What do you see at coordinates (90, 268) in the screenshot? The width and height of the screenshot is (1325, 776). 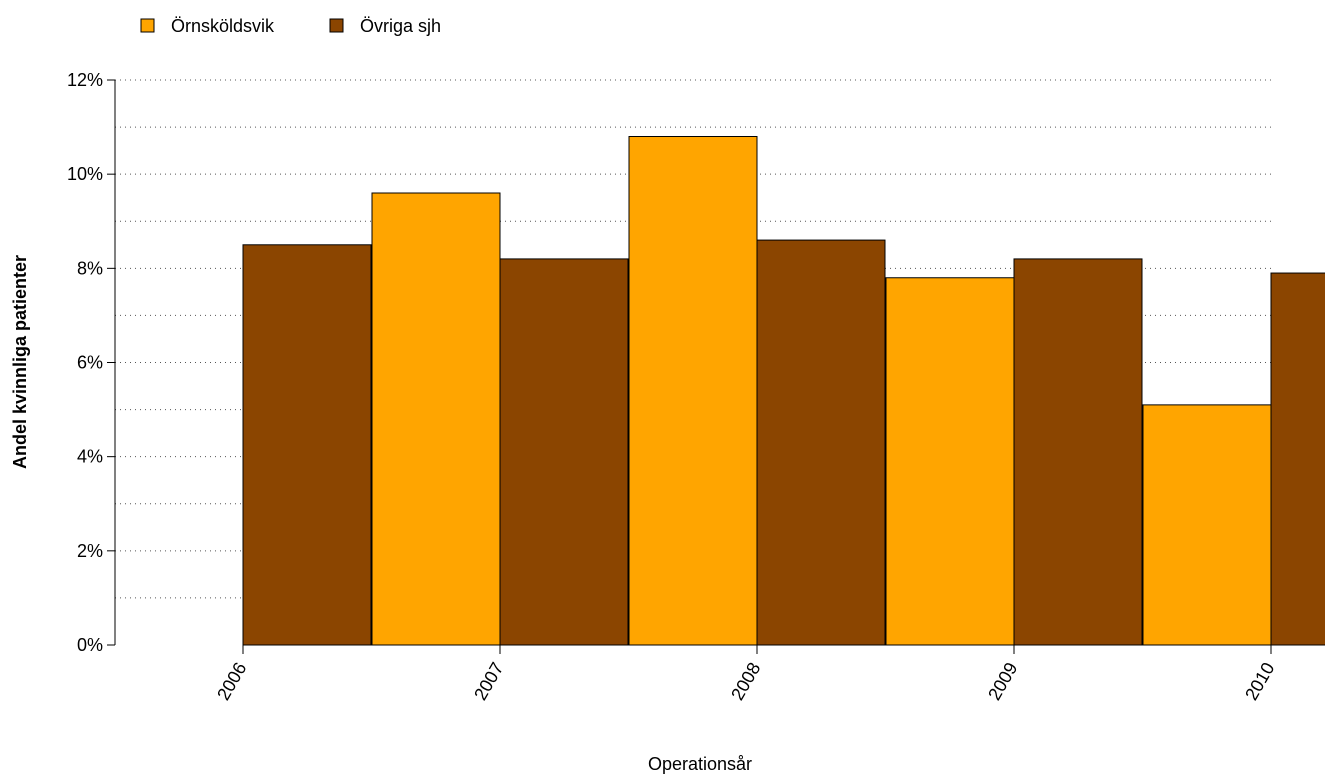 I see `y-tick-label: 8%` at bounding box center [90, 268].